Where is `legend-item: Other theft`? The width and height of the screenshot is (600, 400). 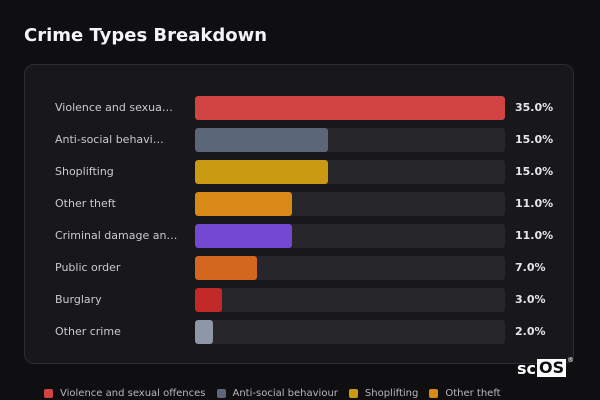 legend-item: Other theft is located at coordinates (465, 393).